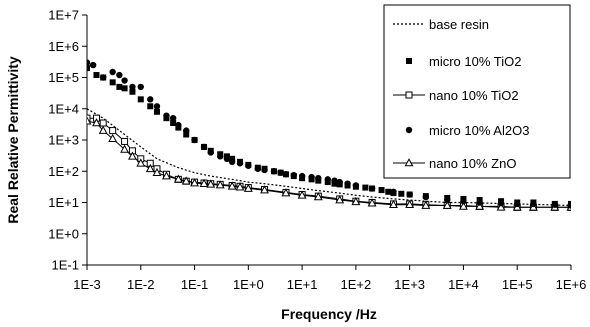  What do you see at coordinates (63, 202) in the screenshot?
I see `y-tick-label: 1E+1` at bounding box center [63, 202].